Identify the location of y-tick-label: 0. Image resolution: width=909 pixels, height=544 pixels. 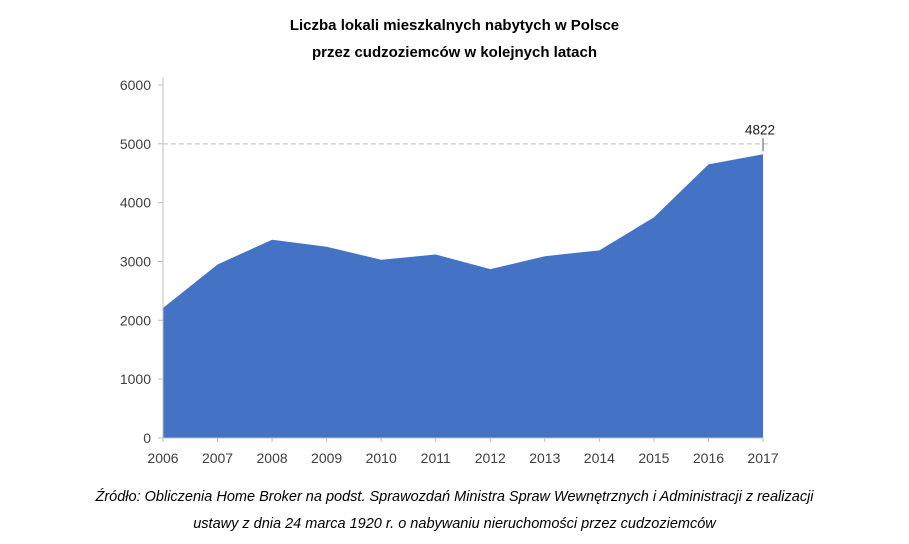
(147, 438).